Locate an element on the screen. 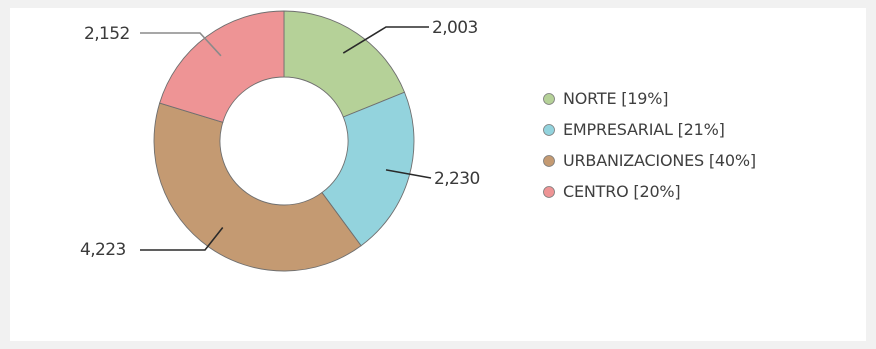  legend-label-urbanizaciones: URBANIZACIONES [40%] is located at coordinates (659, 160).